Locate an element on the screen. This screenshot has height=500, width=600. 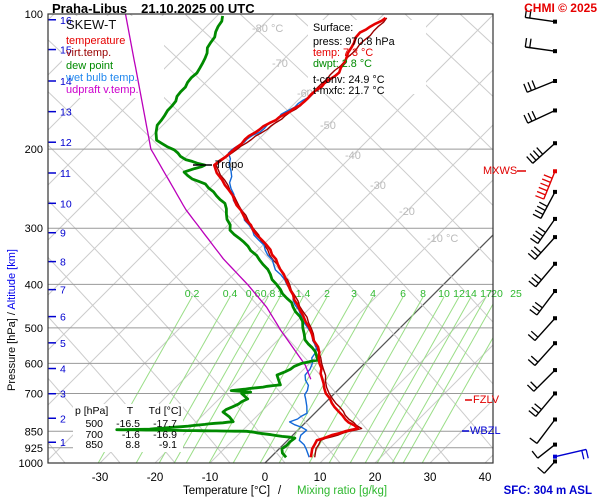
surface-line-1: temp: 7.3 °C is located at coordinates (343, 53).